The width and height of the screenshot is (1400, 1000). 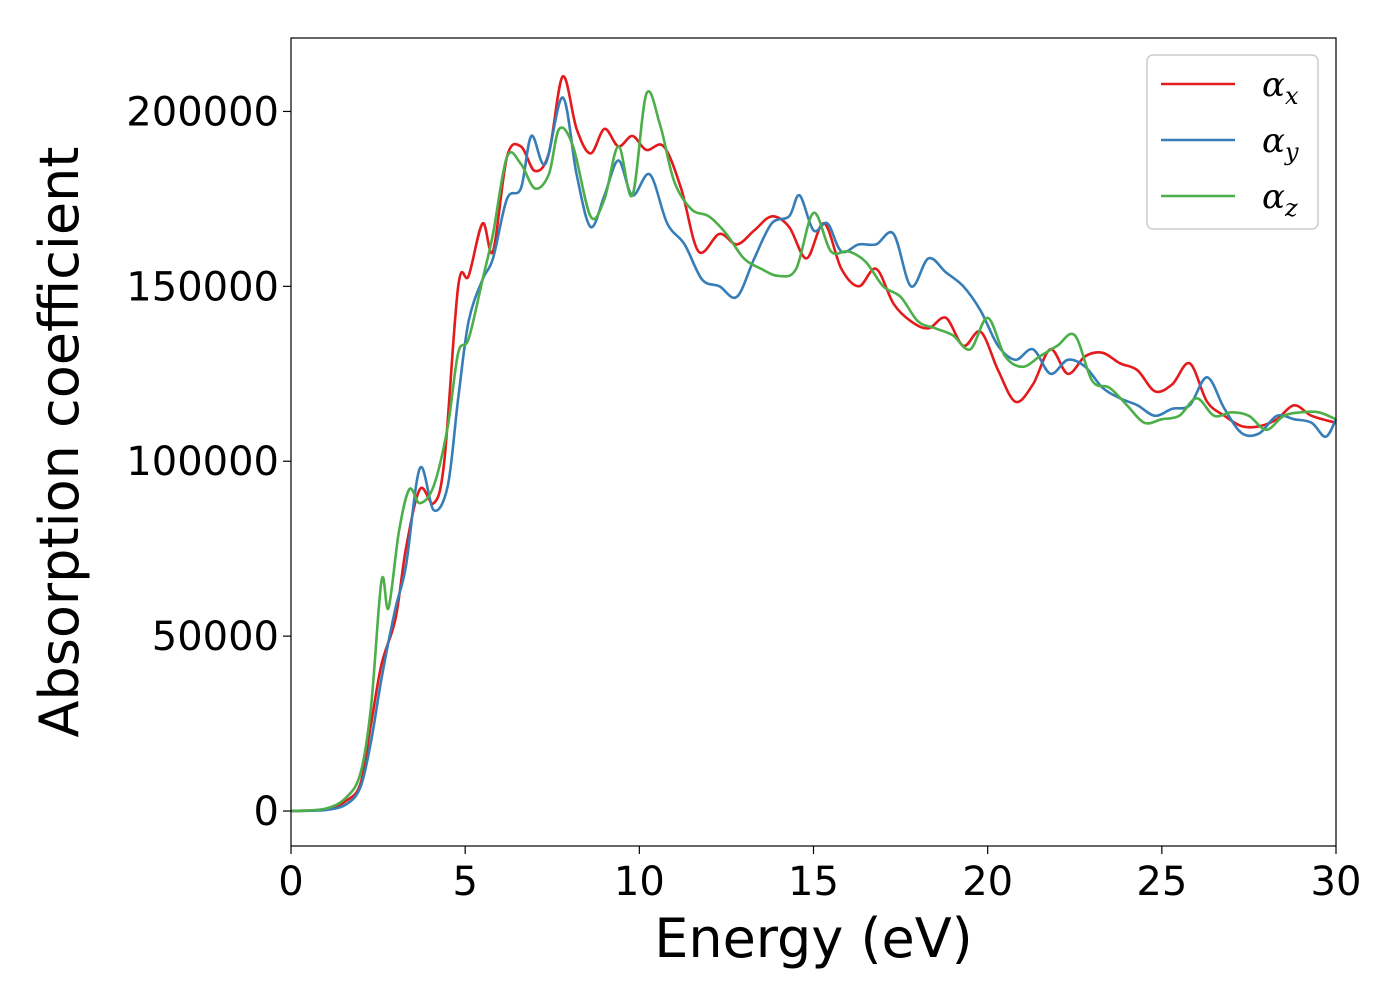 I want to click on y-axis: 0 50000 100000 150000 200000, so click(x=208, y=462).